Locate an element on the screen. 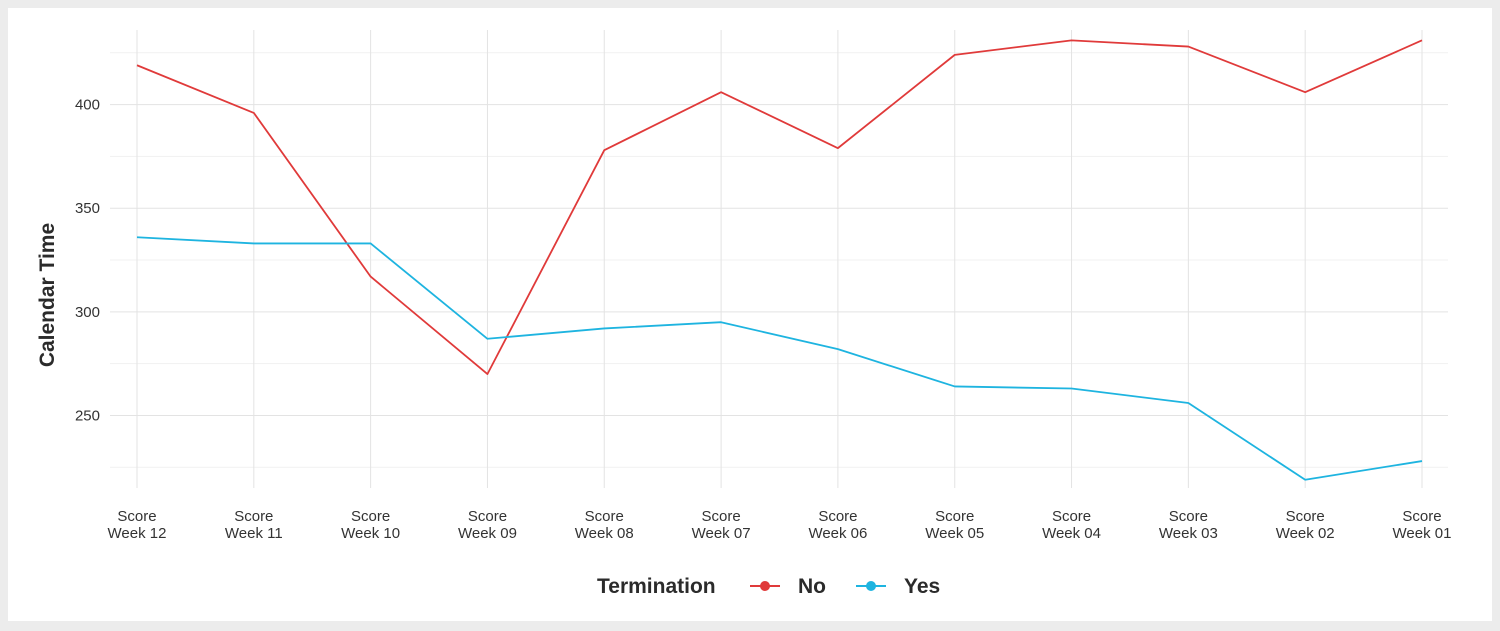  x-tick-label: Score Week 11 is located at coordinates (254, 525).